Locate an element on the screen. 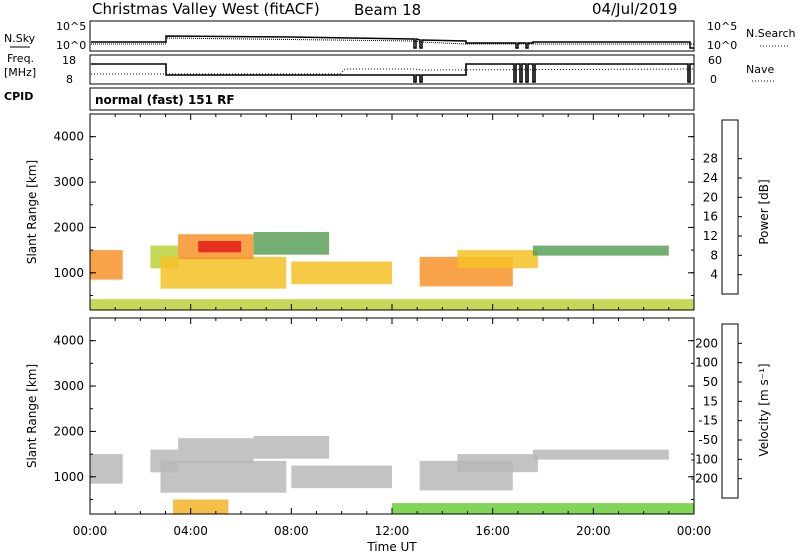 The image size is (800, 554). nsky-label: N.Sky is located at coordinates (20, 38).